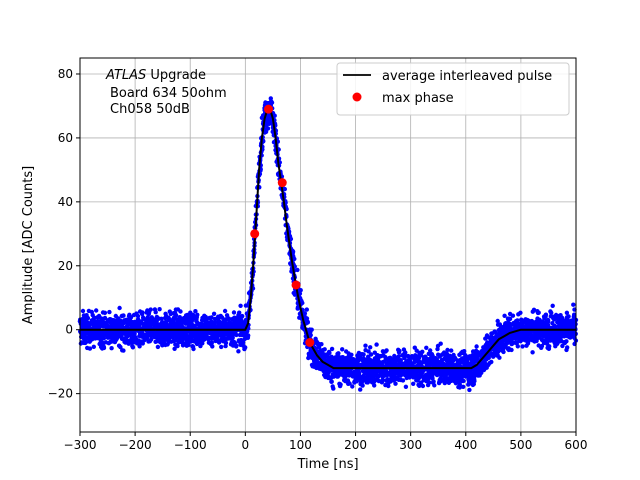 The image size is (640, 480). Describe the element at coordinates (363, 354) in the screenshot. I see `sample-point-2059` at that location.